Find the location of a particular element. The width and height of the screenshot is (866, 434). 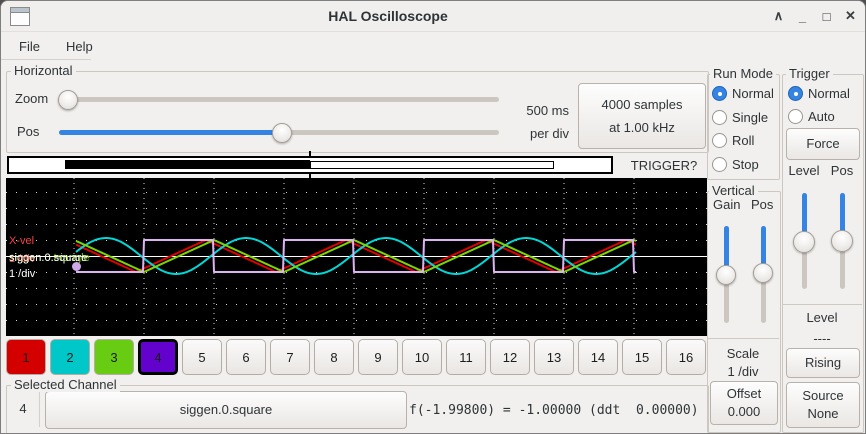

record-position-bar is located at coordinates (310, 165).